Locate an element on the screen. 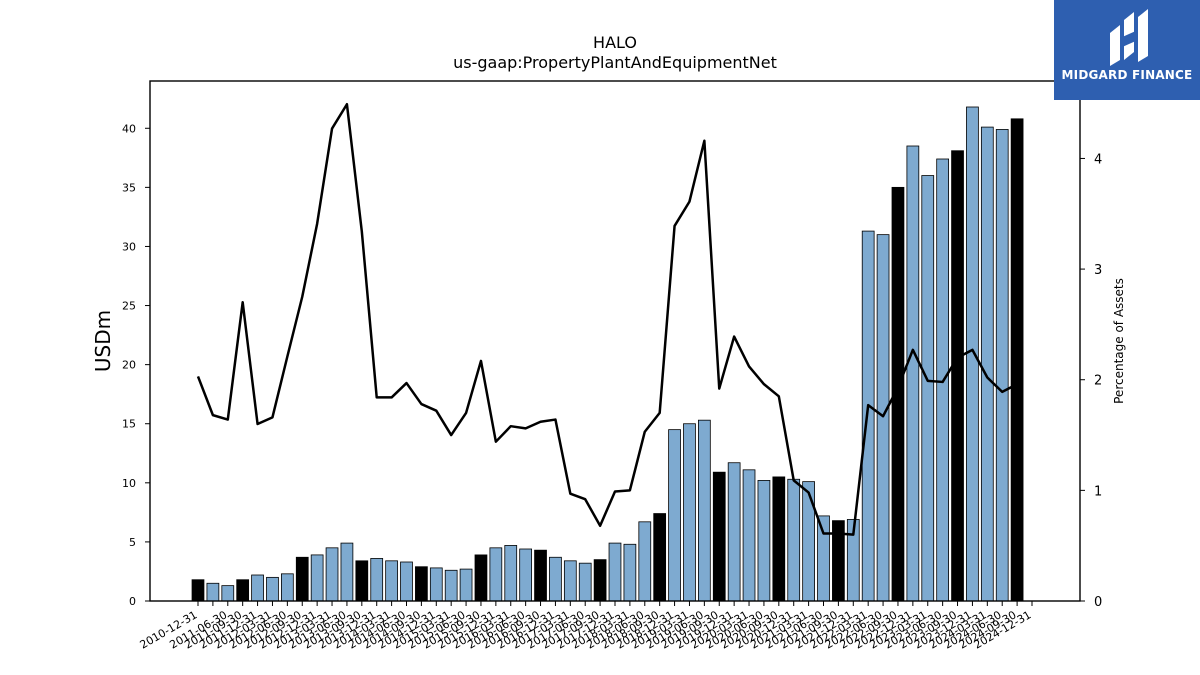 This screenshot has height=675, width=1200. y-tick-label: 15 is located at coordinates (129, 424).